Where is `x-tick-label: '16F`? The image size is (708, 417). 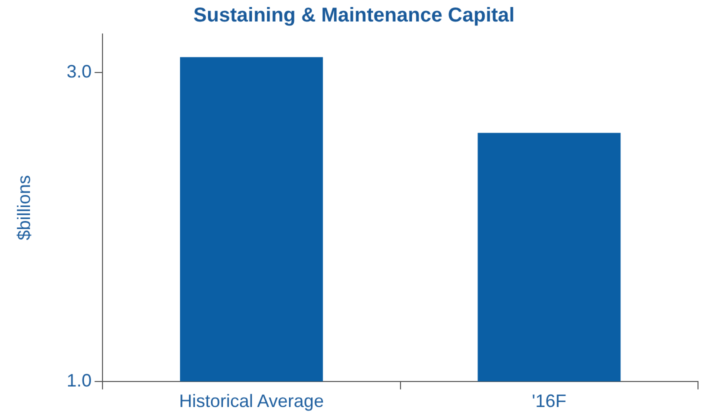
x-tick-label: '16F is located at coordinates (549, 401).